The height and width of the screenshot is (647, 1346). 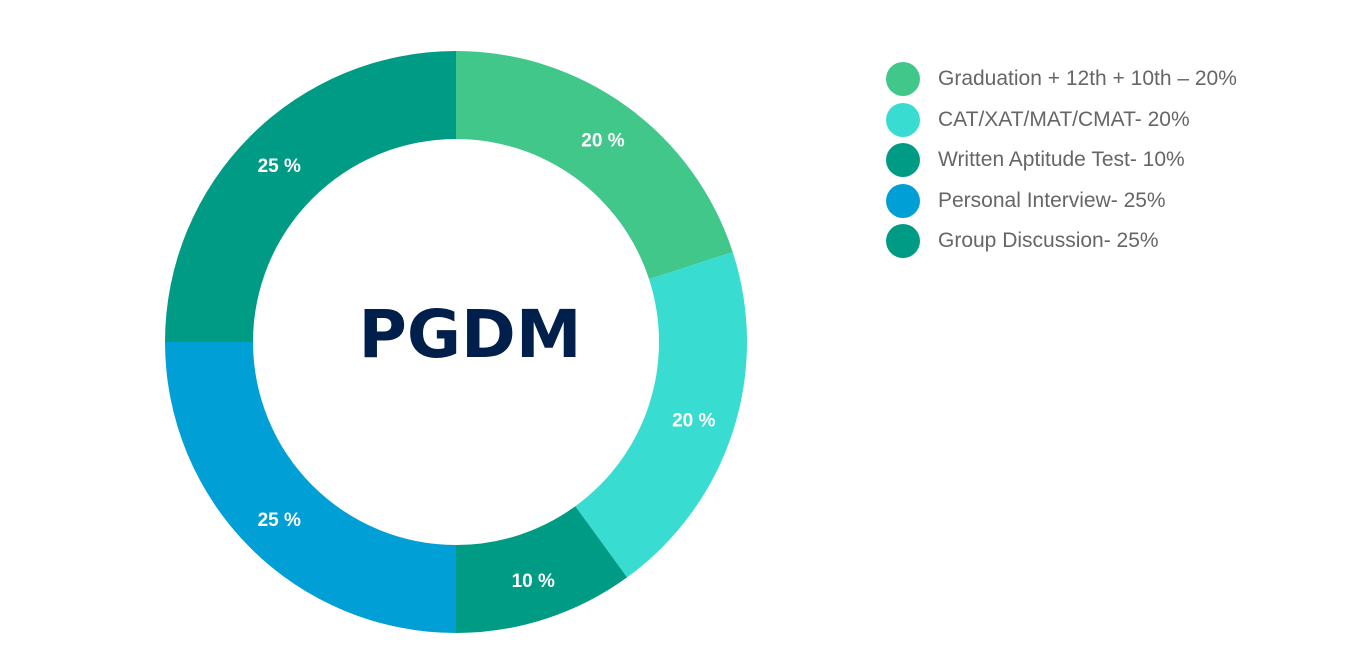 What do you see at coordinates (533, 581) in the screenshot?
I see `slice-label: 10 %` at bounding box center [533, 581].